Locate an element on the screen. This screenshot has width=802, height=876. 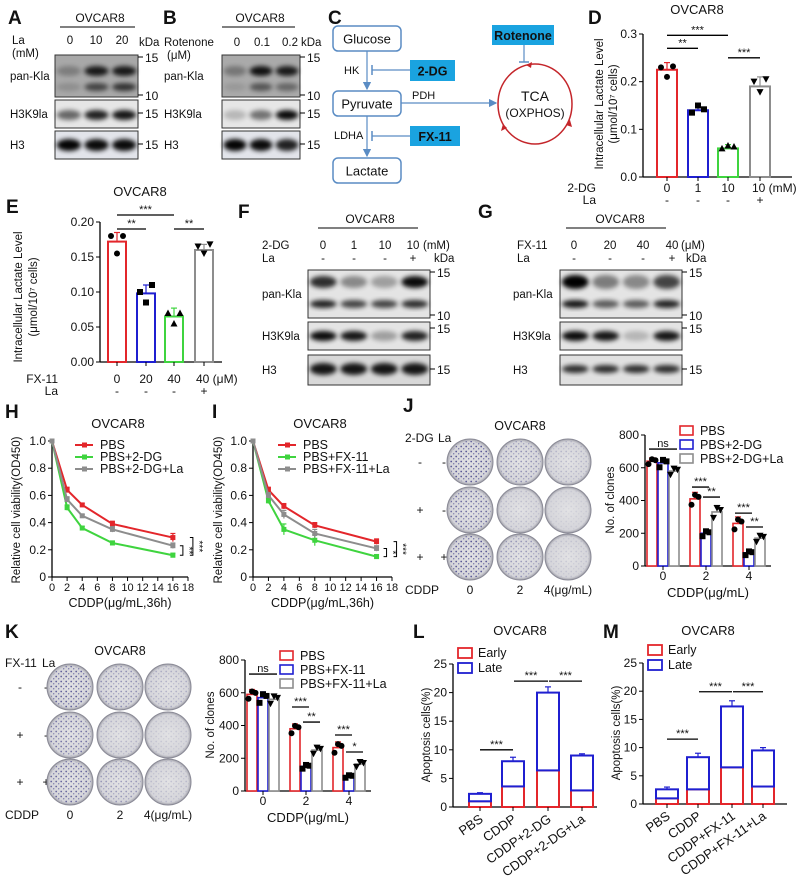
significance-label: ns is located at coordinates (263, 669).